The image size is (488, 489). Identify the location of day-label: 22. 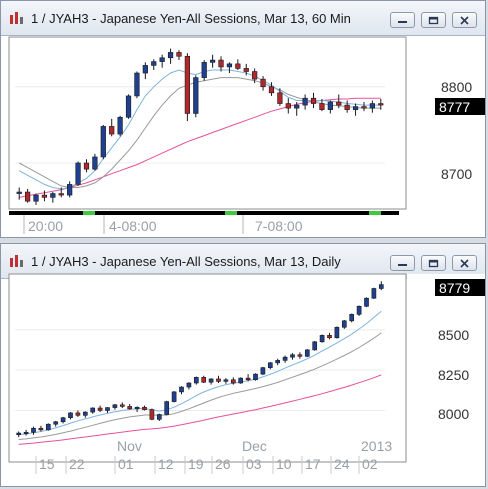
(77, 464).